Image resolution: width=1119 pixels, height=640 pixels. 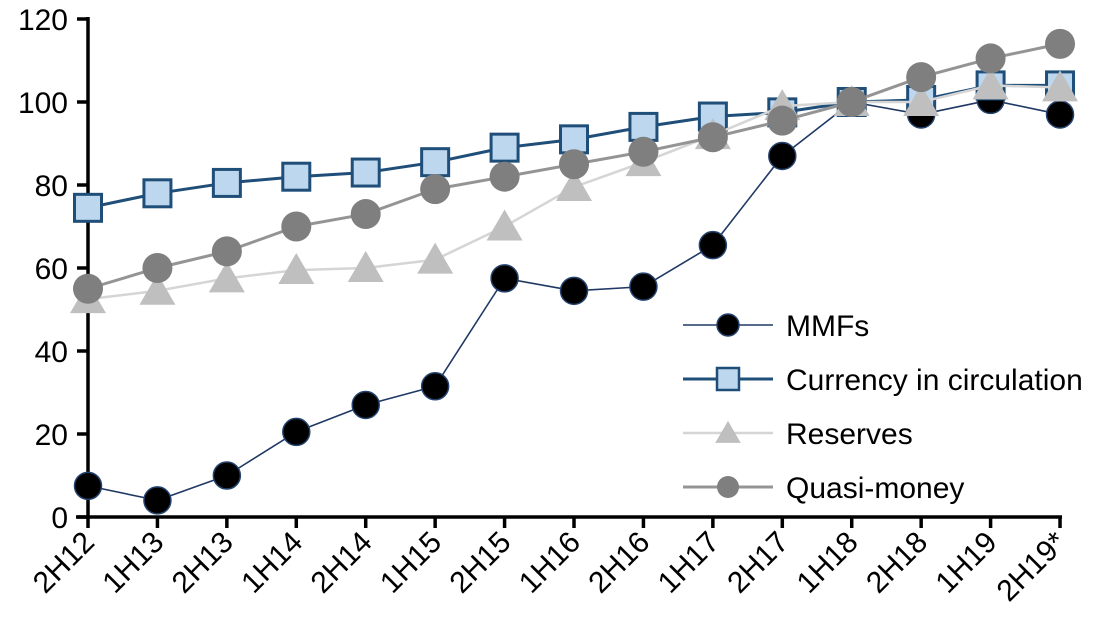 What do you see at coordinates (272, 563) in the screenshot?
I see `x-axis-label: 1H14` at bounding box center [272, 563].